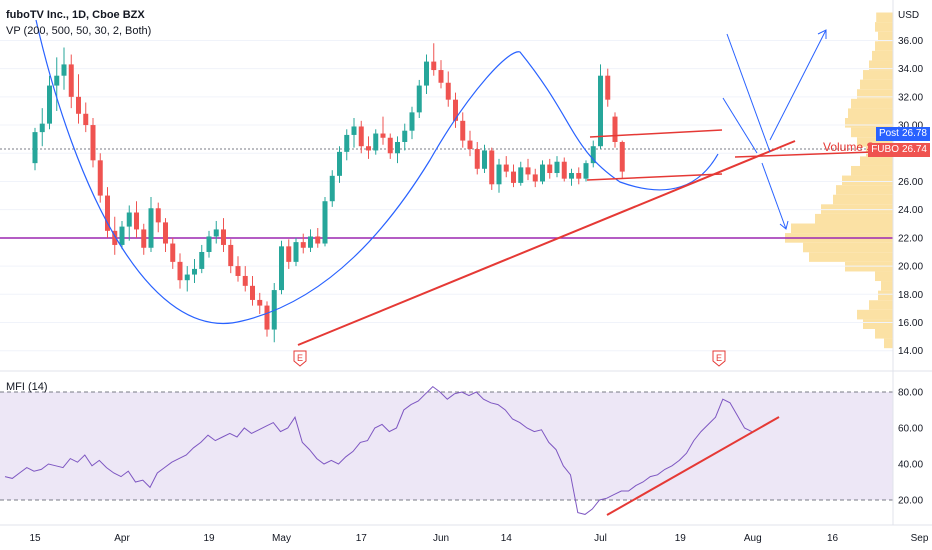  What do you see at coordinates (910, 295) in the screenshot?
I see `price-tick-label: 18.00` at bounding box center [910, 295].